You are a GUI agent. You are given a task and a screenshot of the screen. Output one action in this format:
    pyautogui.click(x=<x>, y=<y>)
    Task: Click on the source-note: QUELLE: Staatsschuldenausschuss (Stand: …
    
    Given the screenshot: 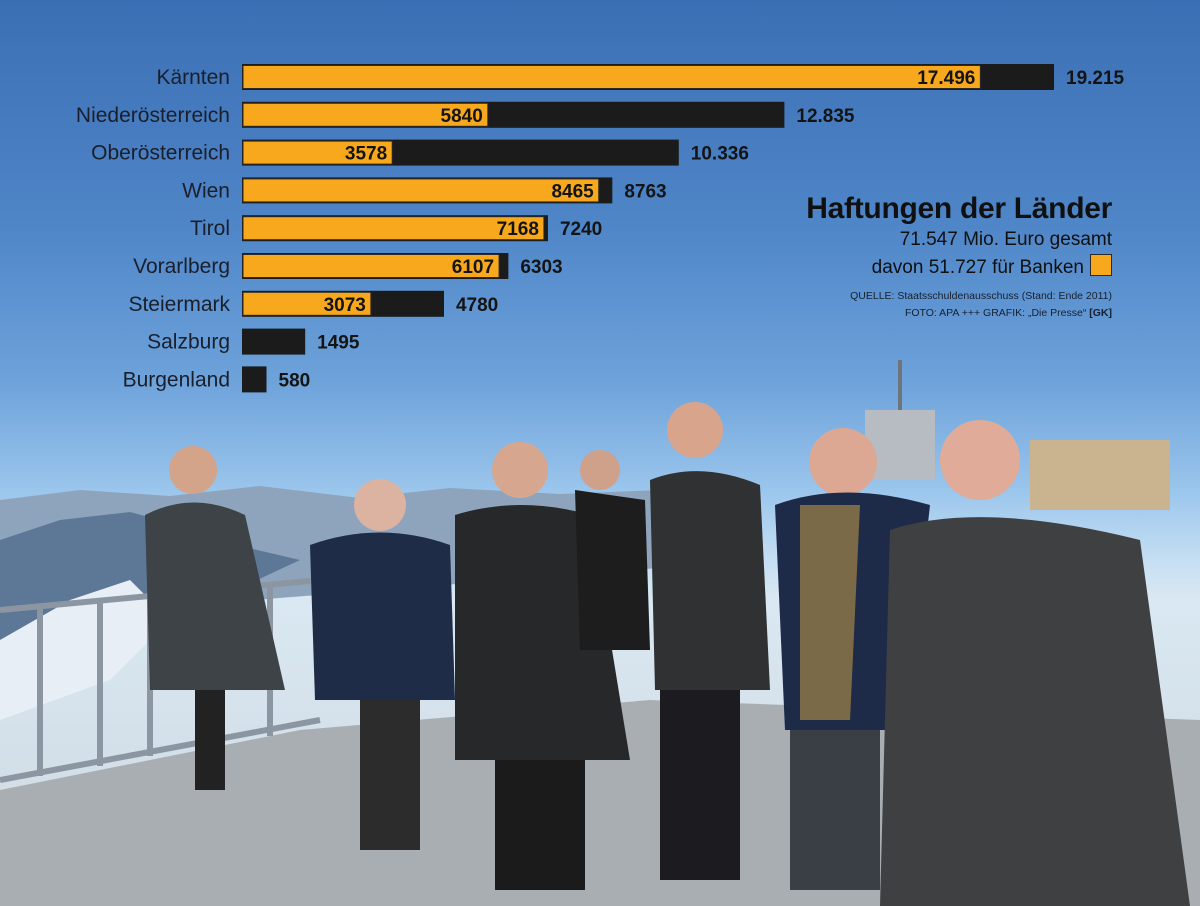 What is the action you would take?
    pyautogui.click(x=981, y=296)
    